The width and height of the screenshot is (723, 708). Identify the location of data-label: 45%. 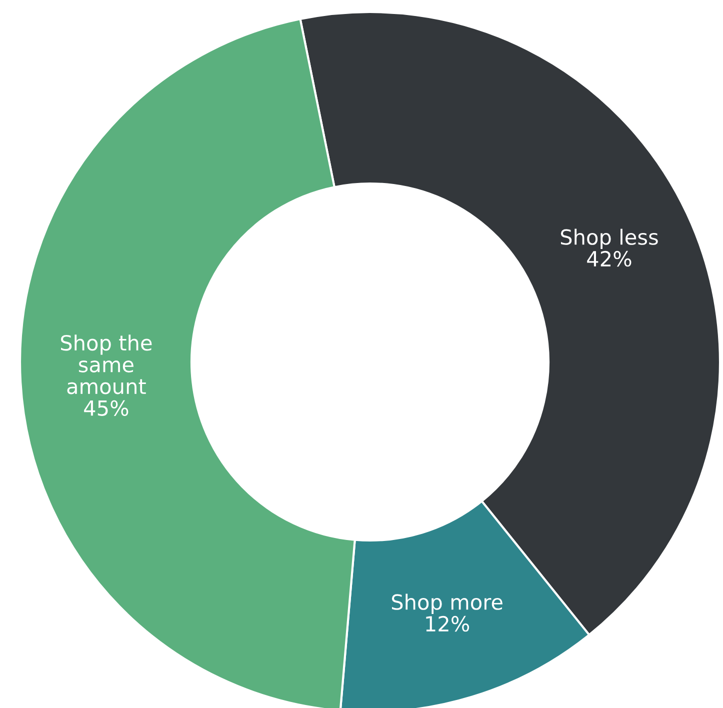
(106, 408).